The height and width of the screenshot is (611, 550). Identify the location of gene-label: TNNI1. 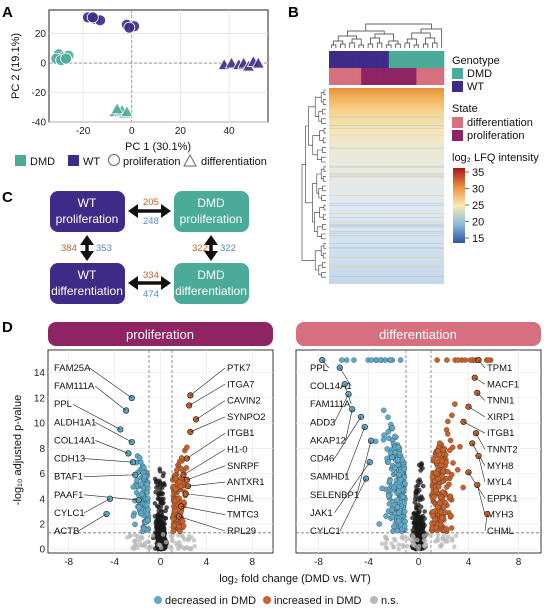
(500, 401).